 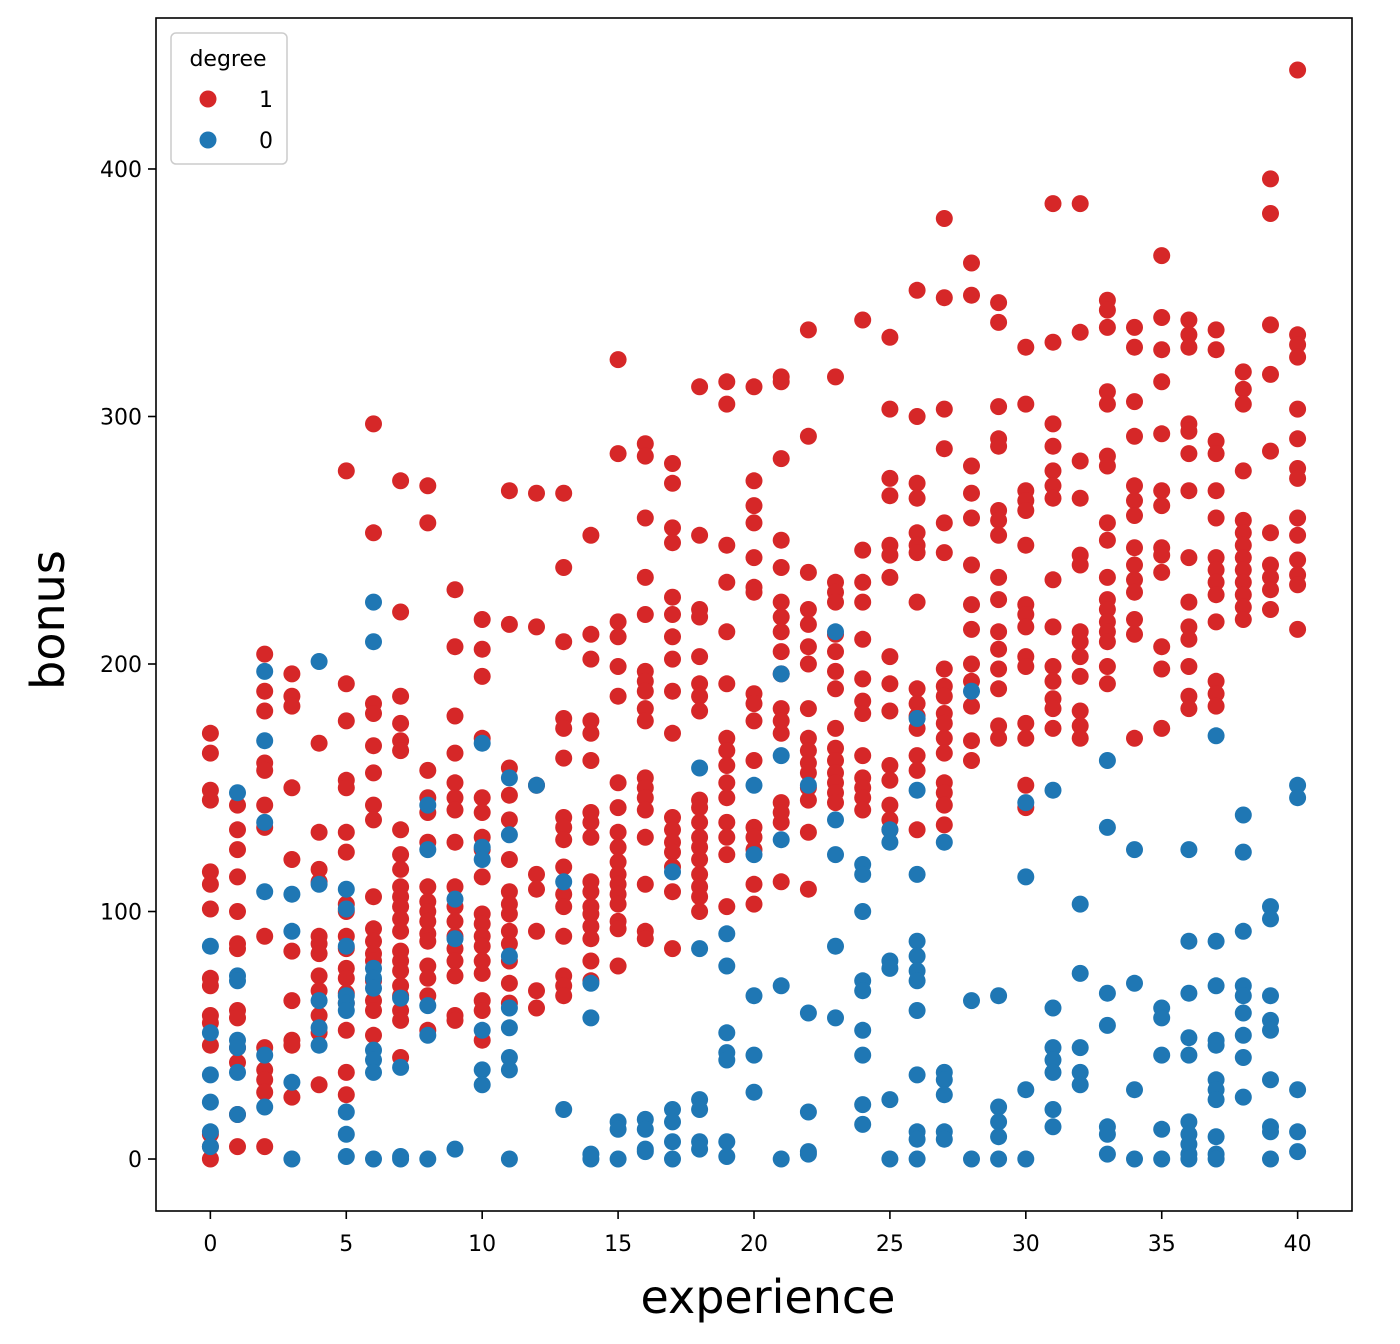 I want to click on y-tick-label: 200, so click(x=121, y=665).